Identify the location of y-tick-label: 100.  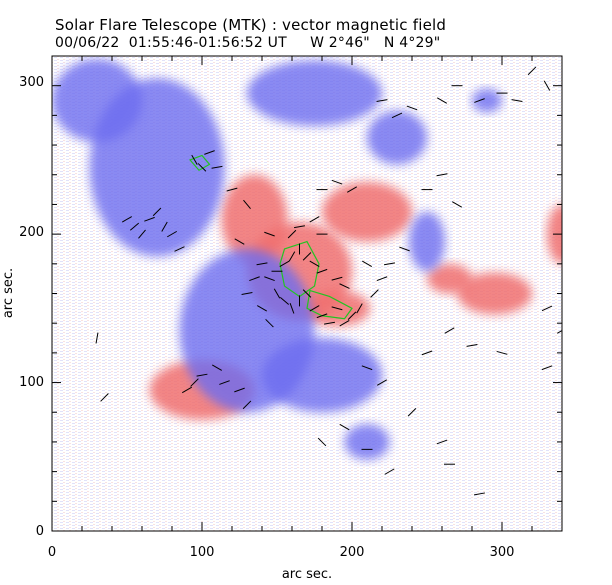
(31, 382).